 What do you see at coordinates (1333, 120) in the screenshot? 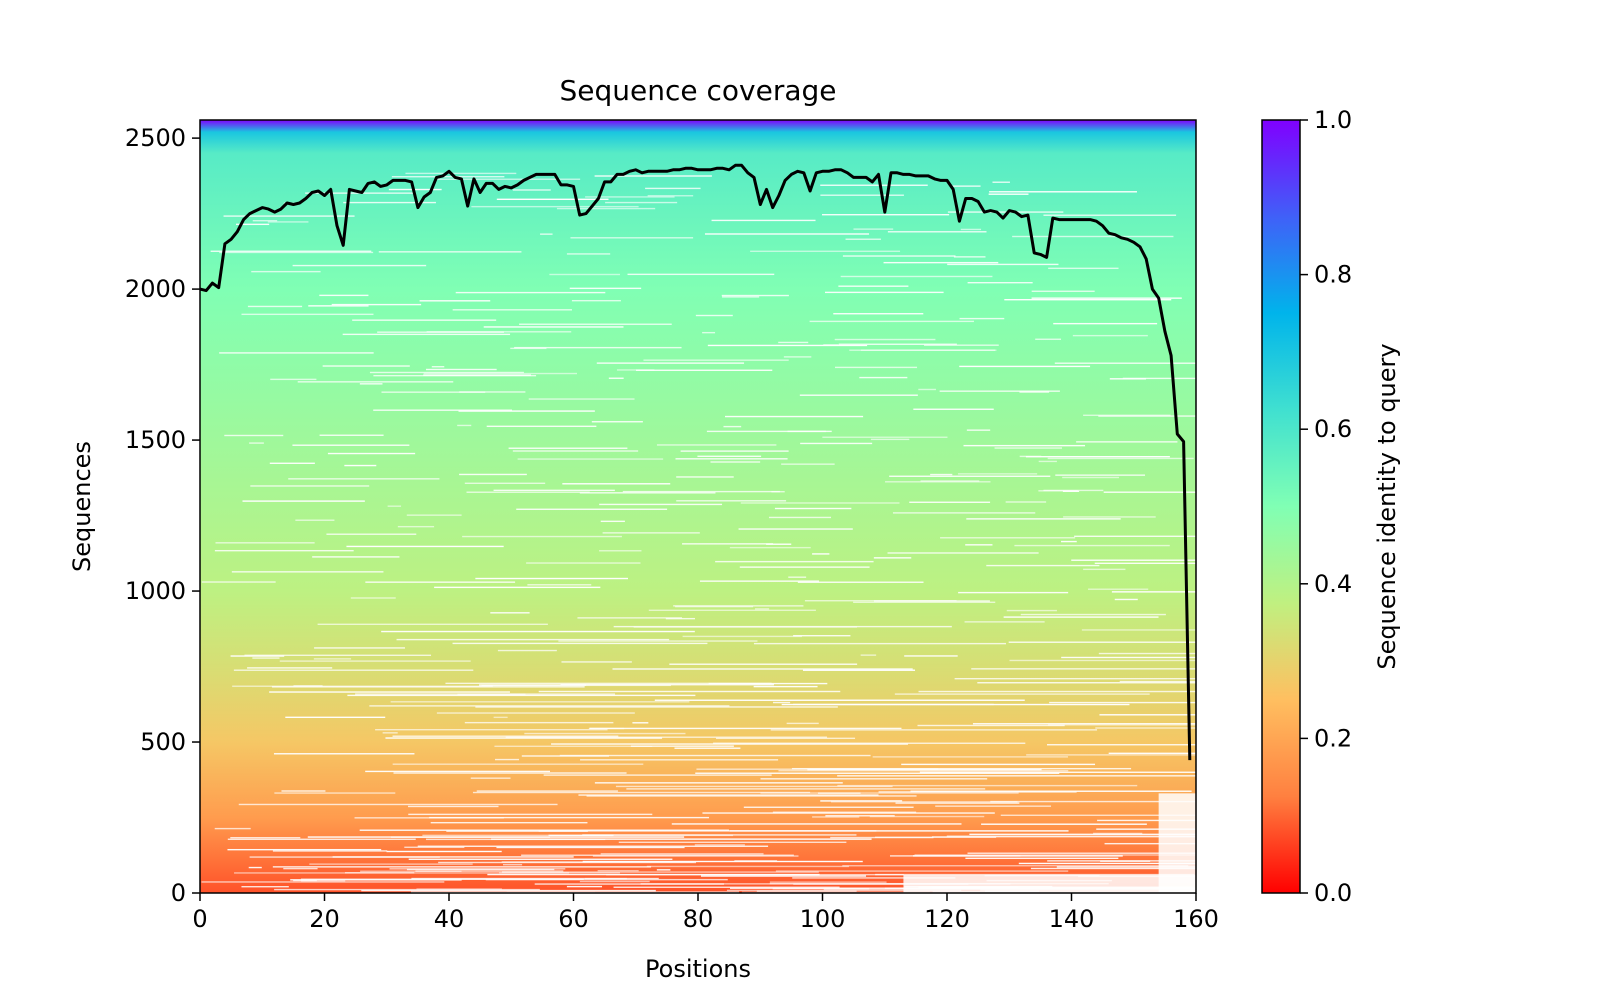
I see `colorbar-tick-label: 1.0` at bounding box center [1333, 120].